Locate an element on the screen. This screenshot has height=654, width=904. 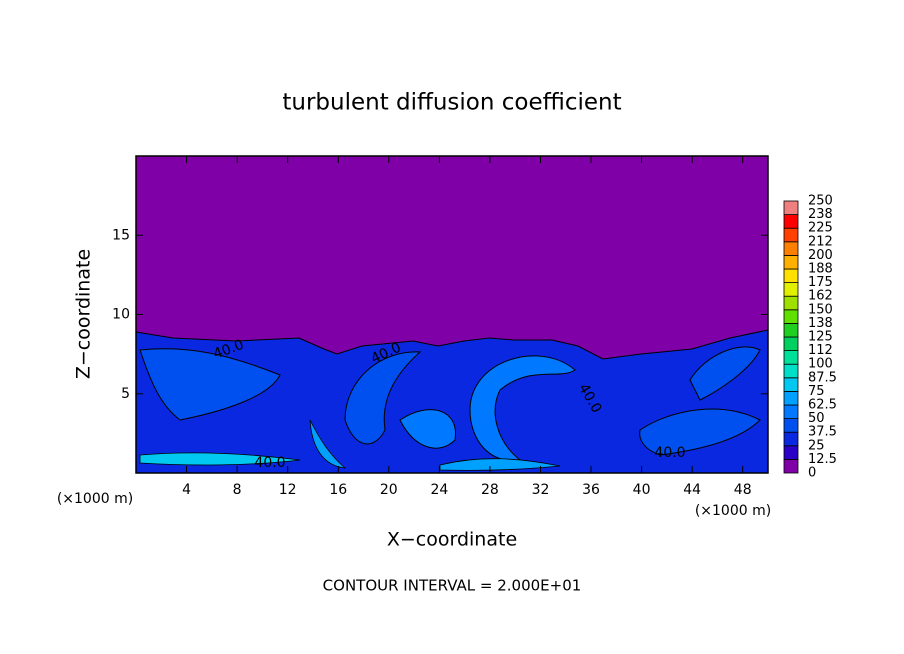
colorbar-label: 87.5 is located at coordinates (822, 377).